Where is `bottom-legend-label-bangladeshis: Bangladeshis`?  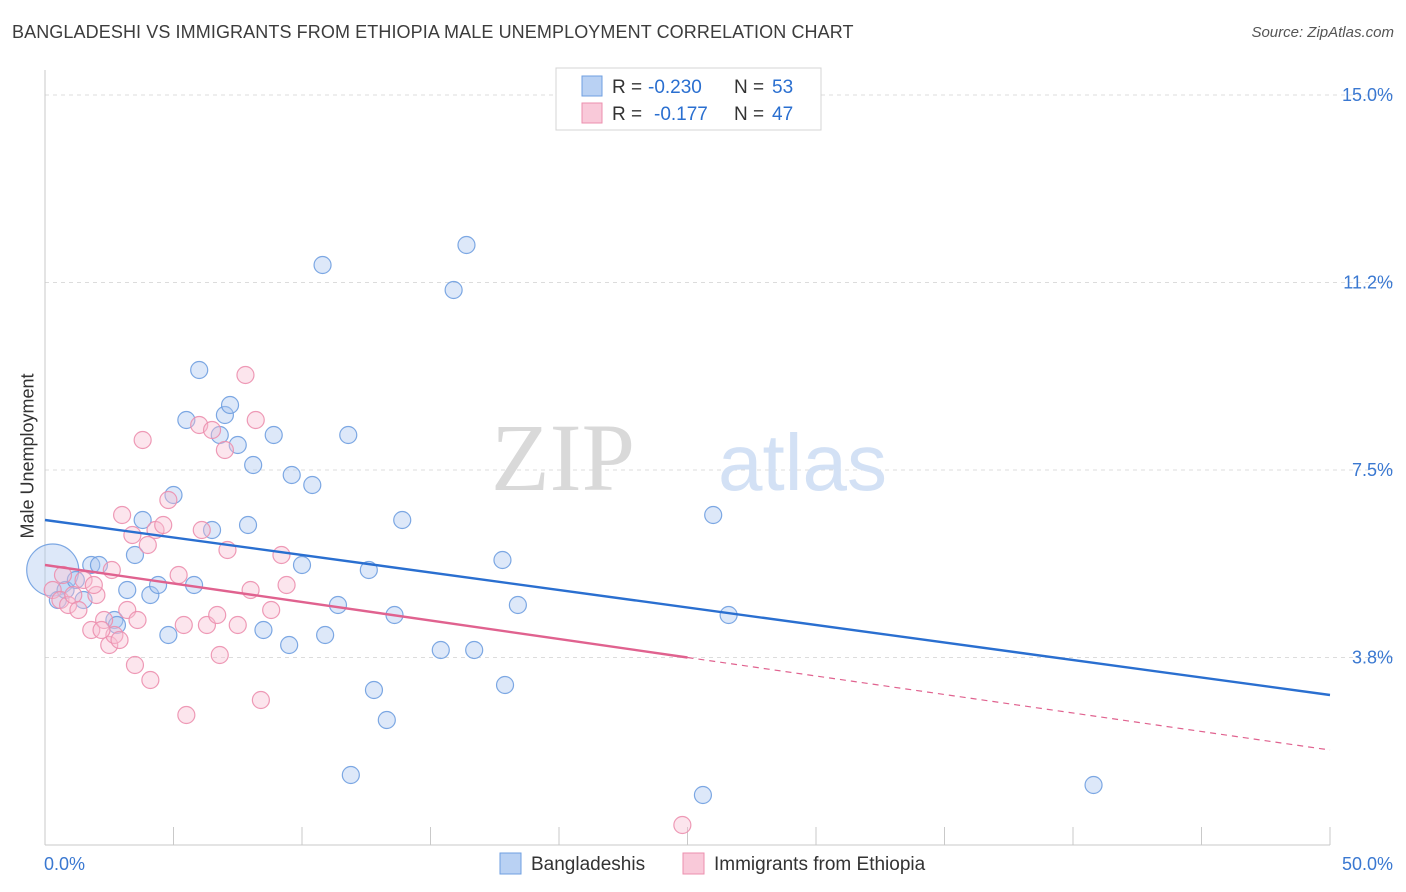 bottom-legend-label-bangladeshis: Bangladeshis is located at coordinates (588, 864).